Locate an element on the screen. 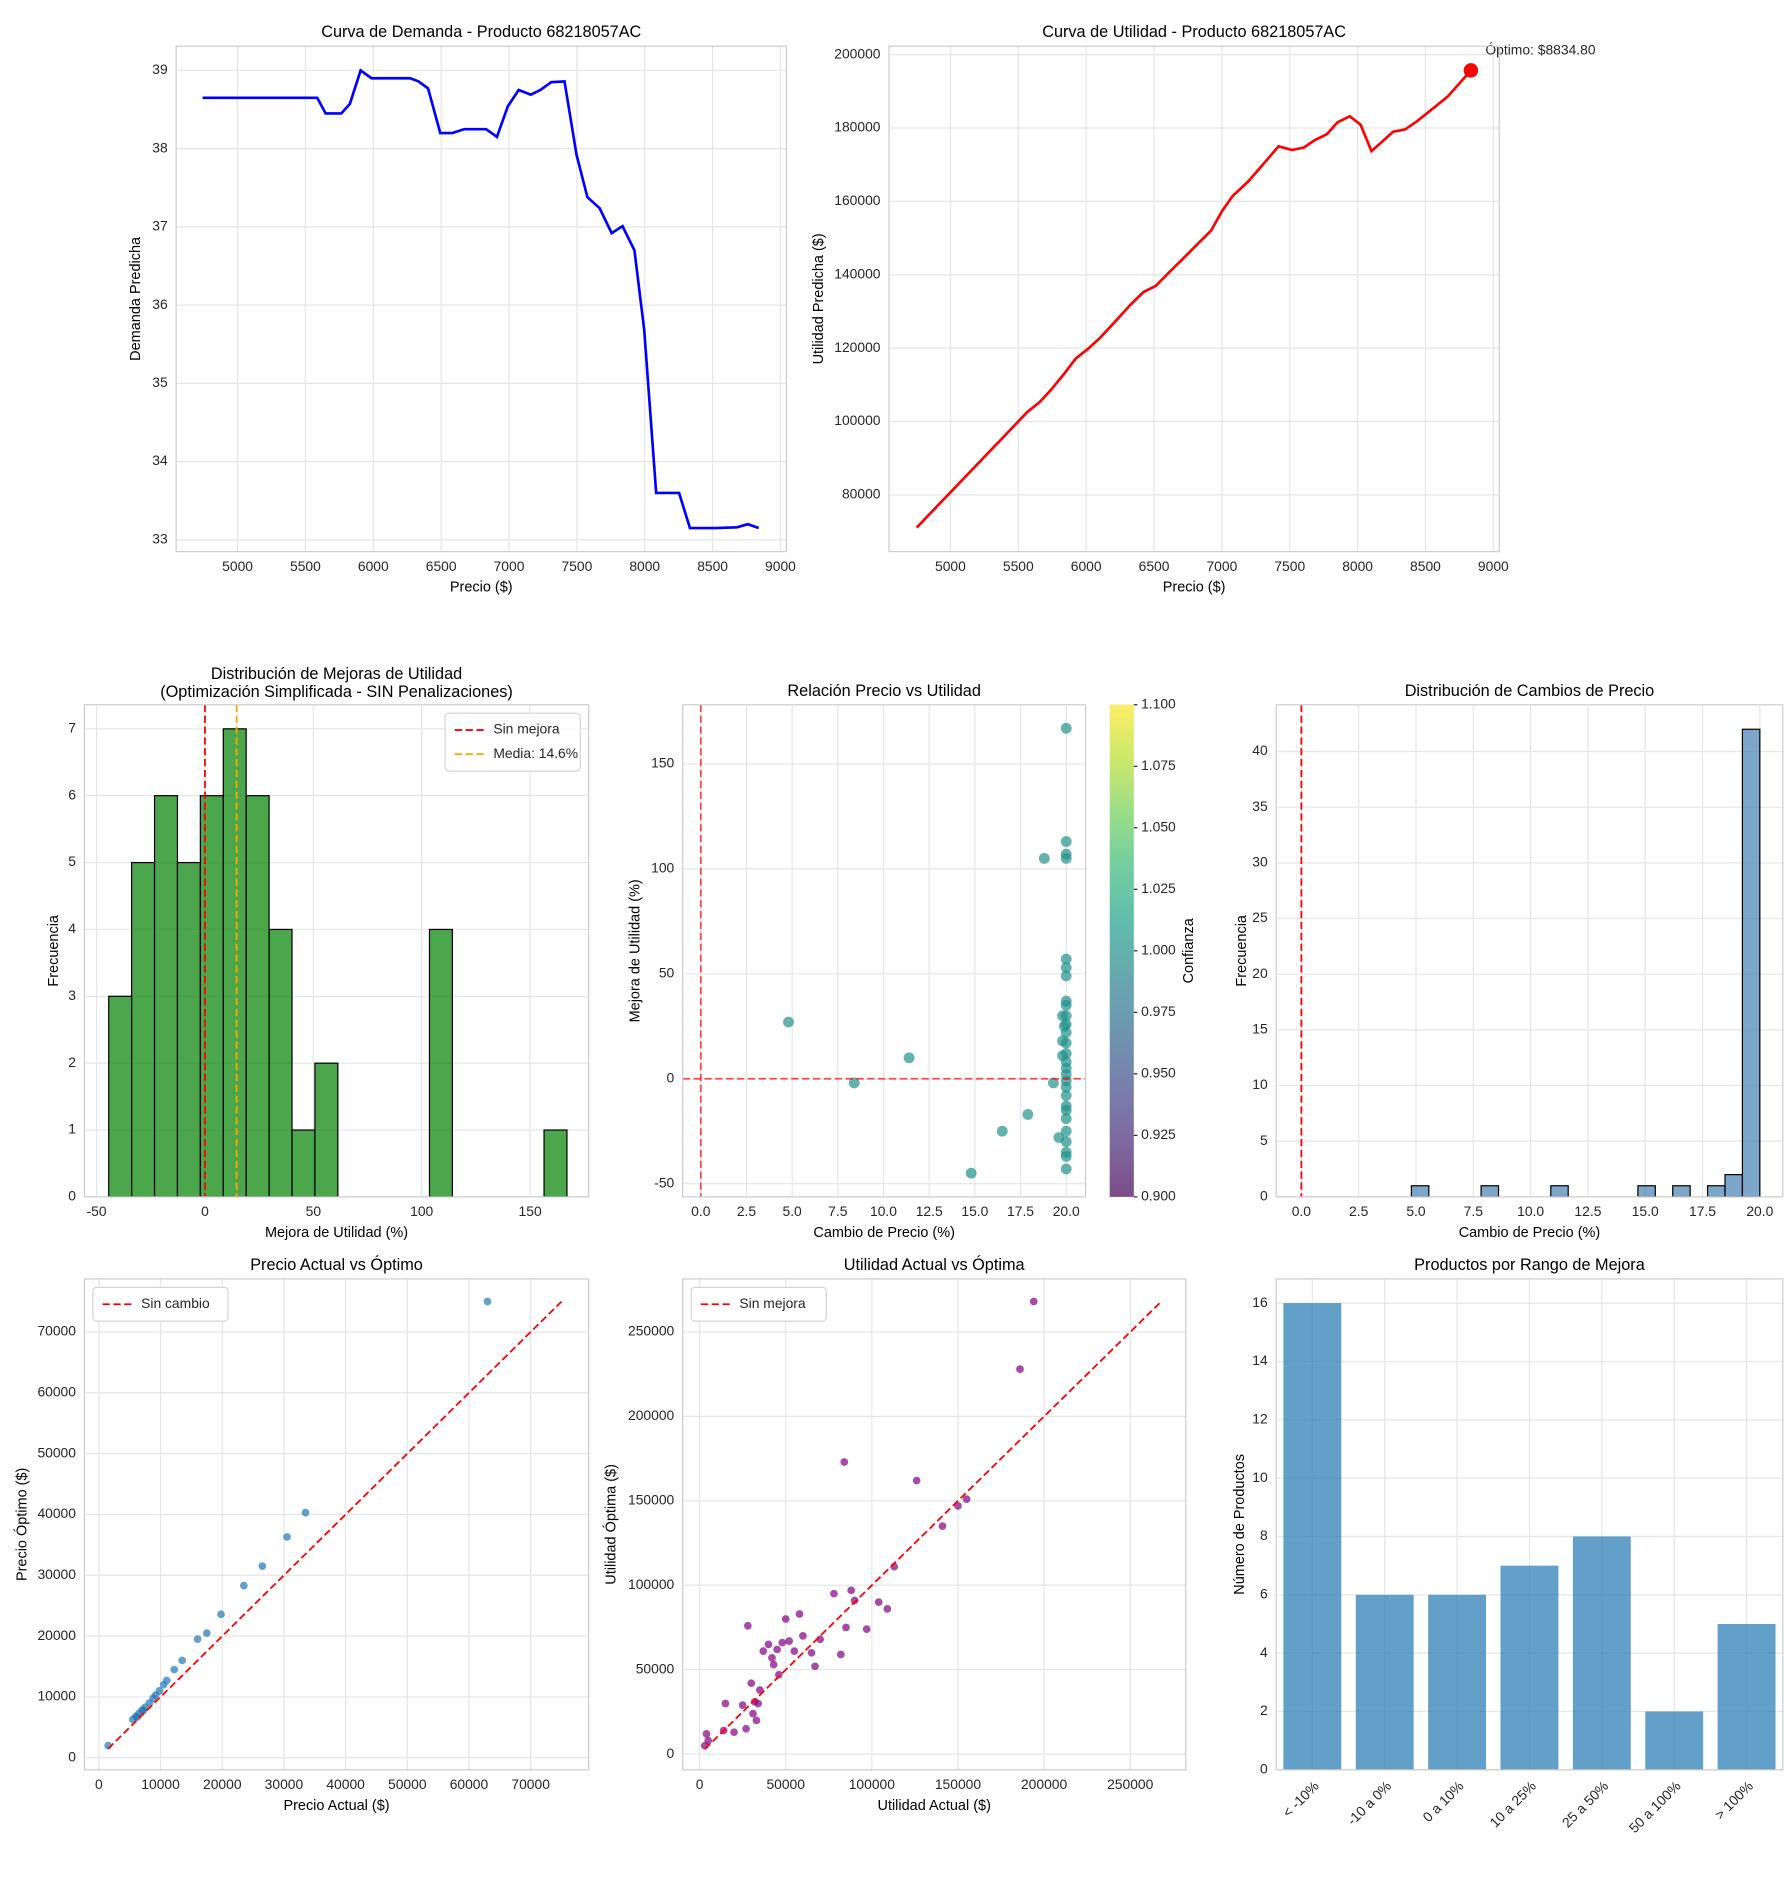  plot-area is located at coordinates (1529, 950).